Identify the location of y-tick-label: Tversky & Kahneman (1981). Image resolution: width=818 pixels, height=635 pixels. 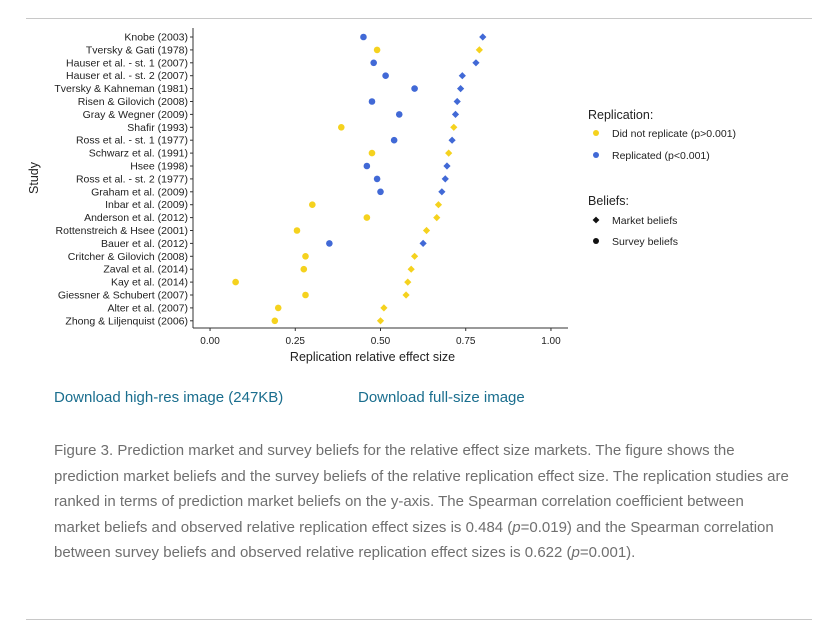
(121, 89).